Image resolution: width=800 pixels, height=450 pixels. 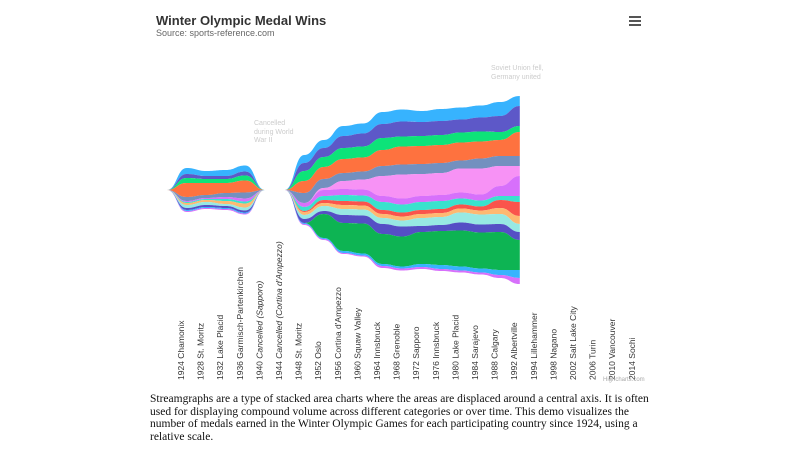 I want to click on x-axis-label: 1960 Squaw Valley, so click(x=357, y=343).